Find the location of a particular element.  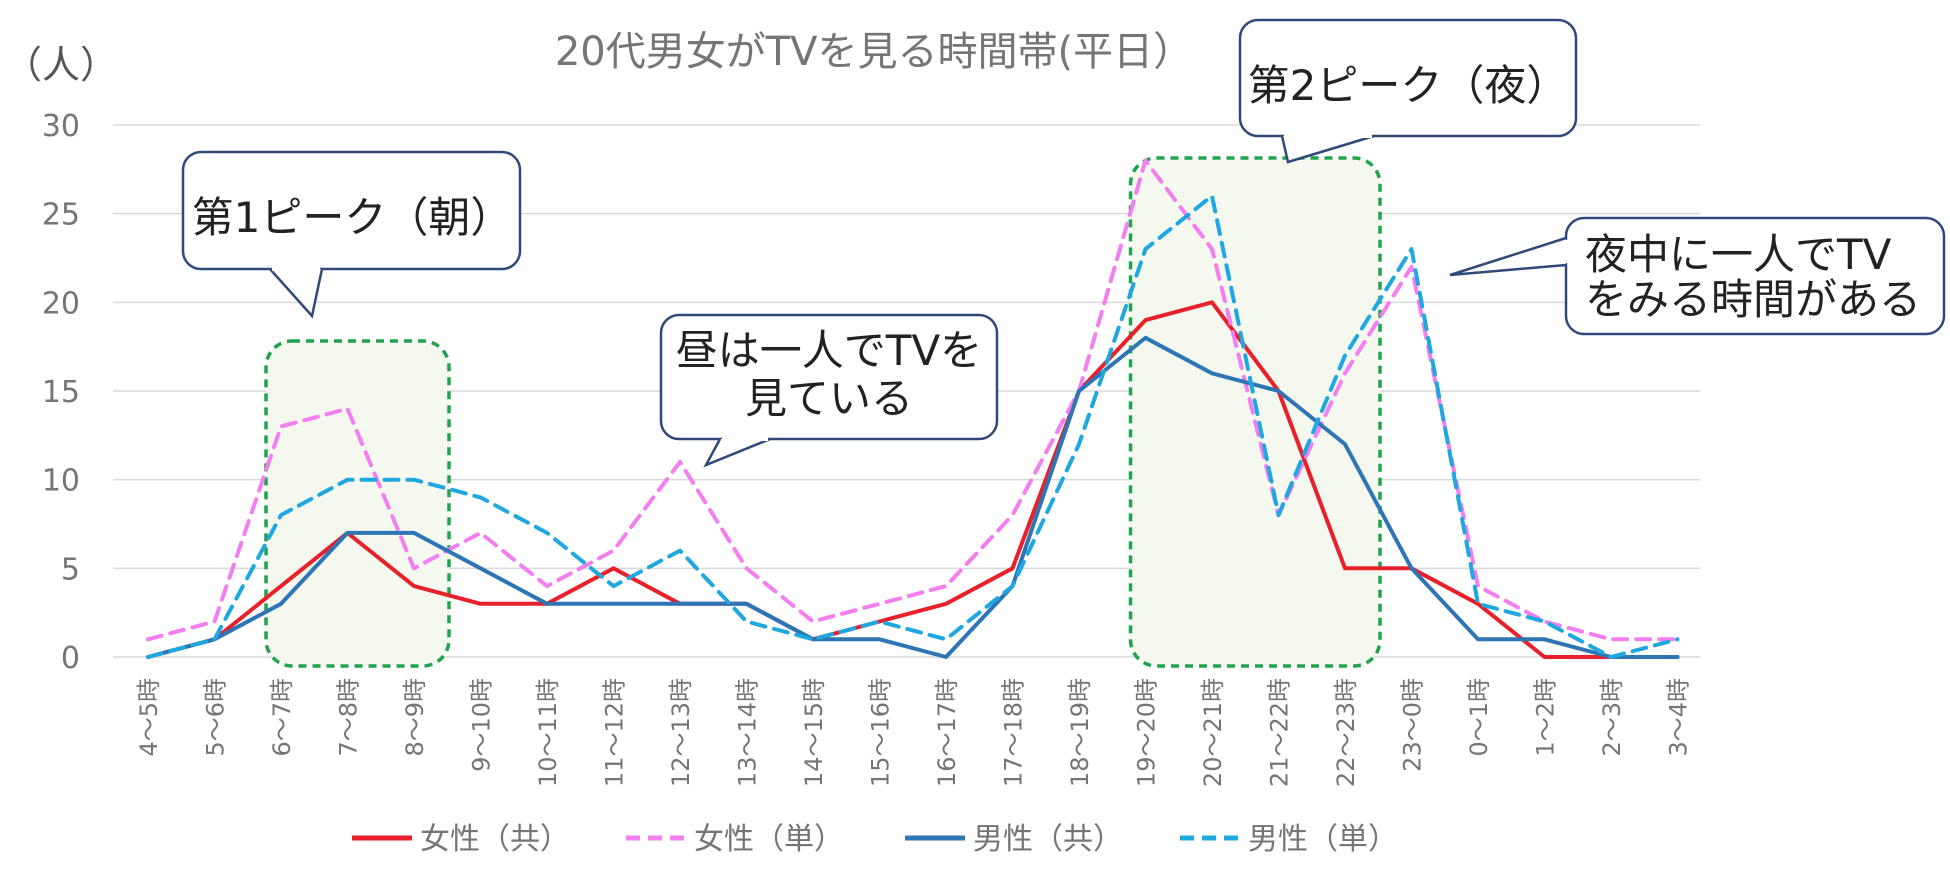

x-tick-label: 16～17時 is located at coordinates (947, 732).